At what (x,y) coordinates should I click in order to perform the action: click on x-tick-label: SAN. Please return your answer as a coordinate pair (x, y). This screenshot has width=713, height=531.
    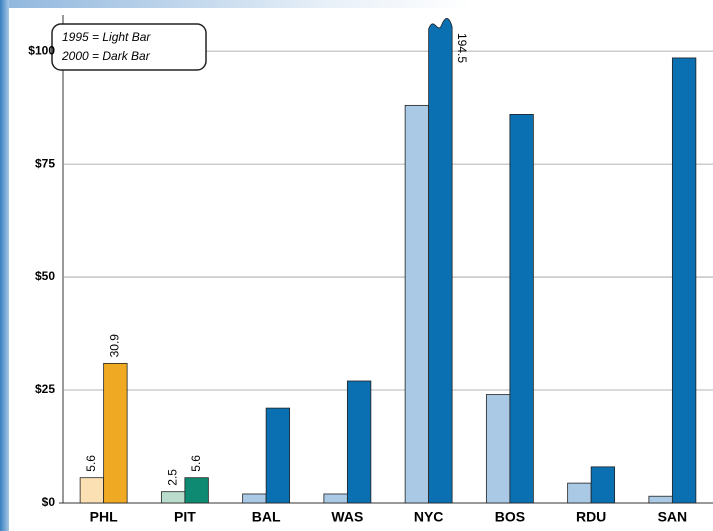
    Looking at the image, I should click on (673, 517).